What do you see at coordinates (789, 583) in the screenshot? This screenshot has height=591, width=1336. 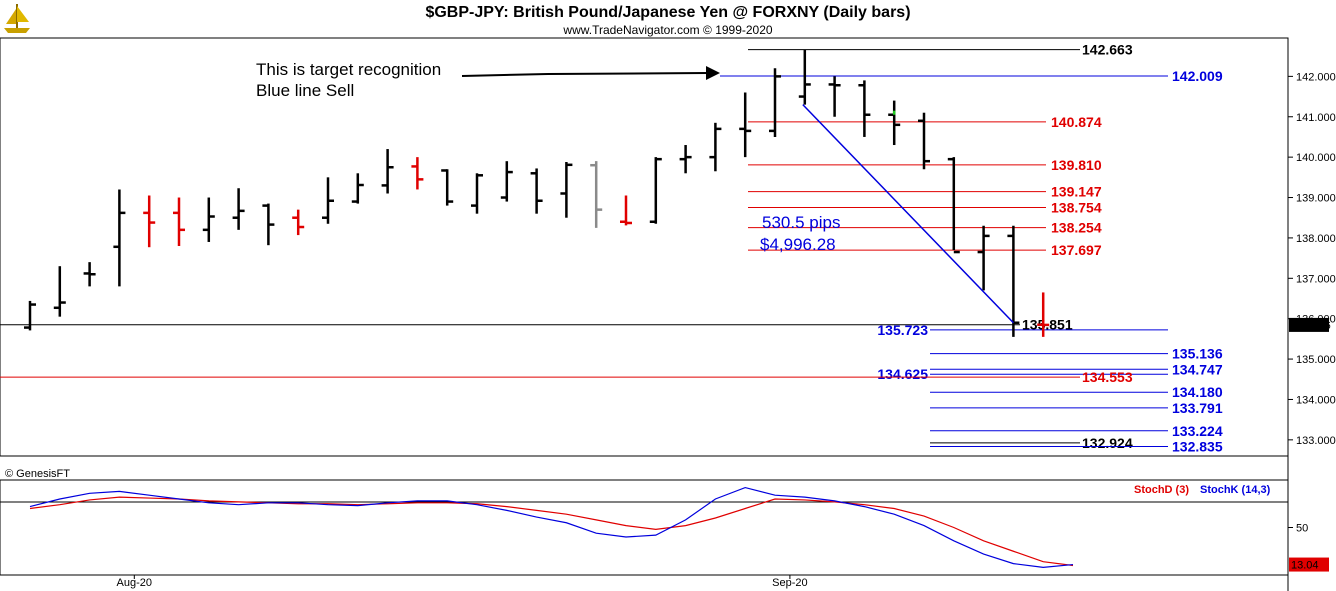 I see `x-tick-label: Sep-20` at bounding box center [789, 583].